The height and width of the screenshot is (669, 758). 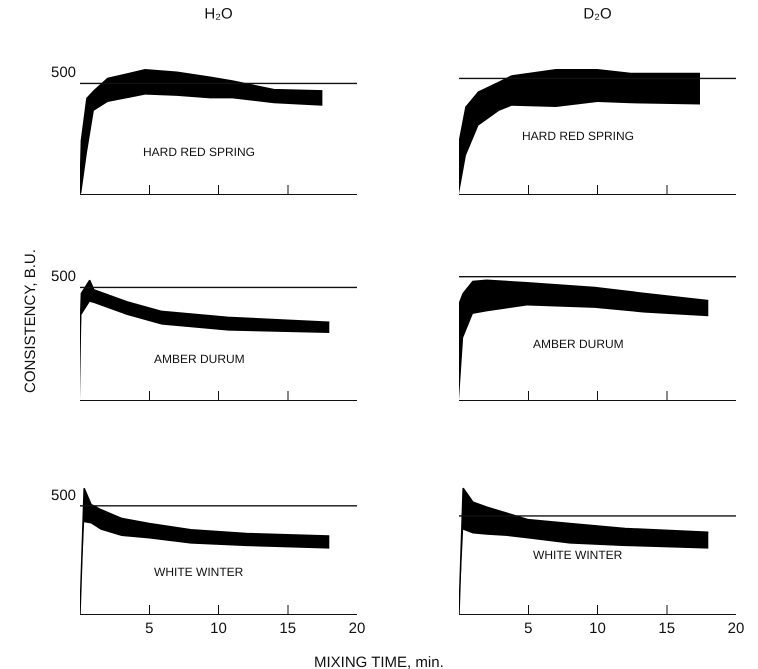 I want to click on x-axis-title: MIXING TIME, min., so click(x=379, y=661).